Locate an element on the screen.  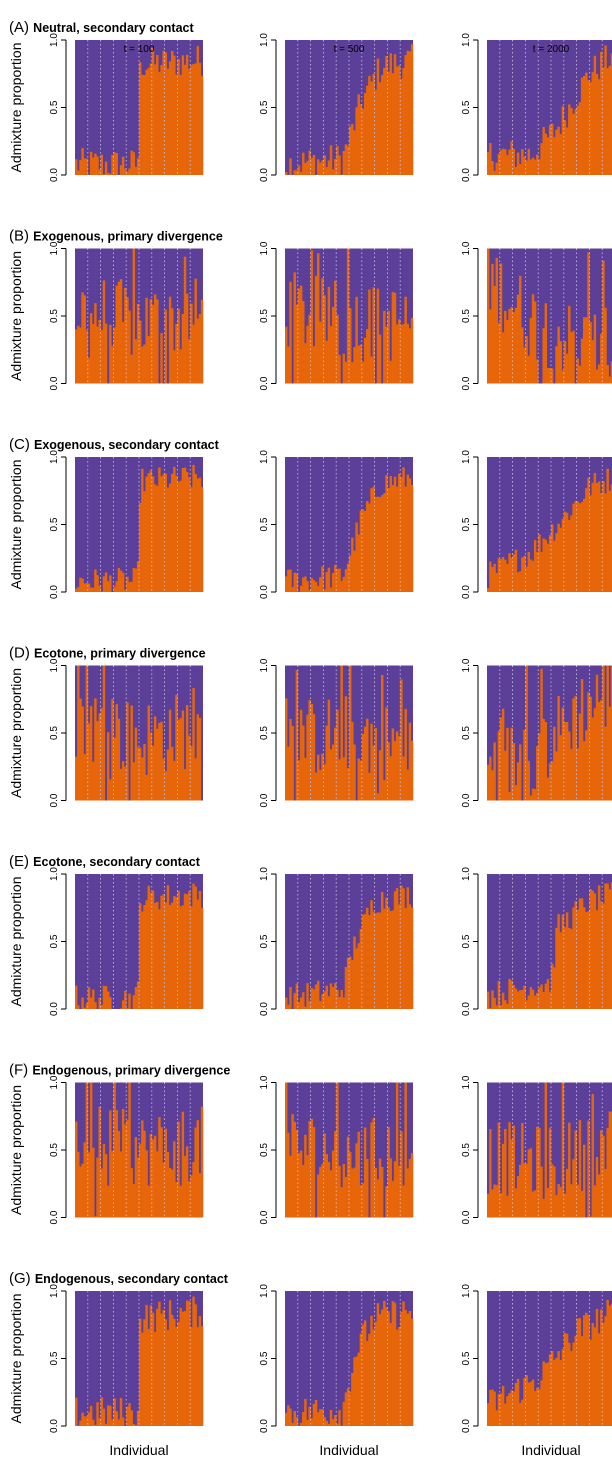
panel-letter: (D) is located at coordinates (19, 653).